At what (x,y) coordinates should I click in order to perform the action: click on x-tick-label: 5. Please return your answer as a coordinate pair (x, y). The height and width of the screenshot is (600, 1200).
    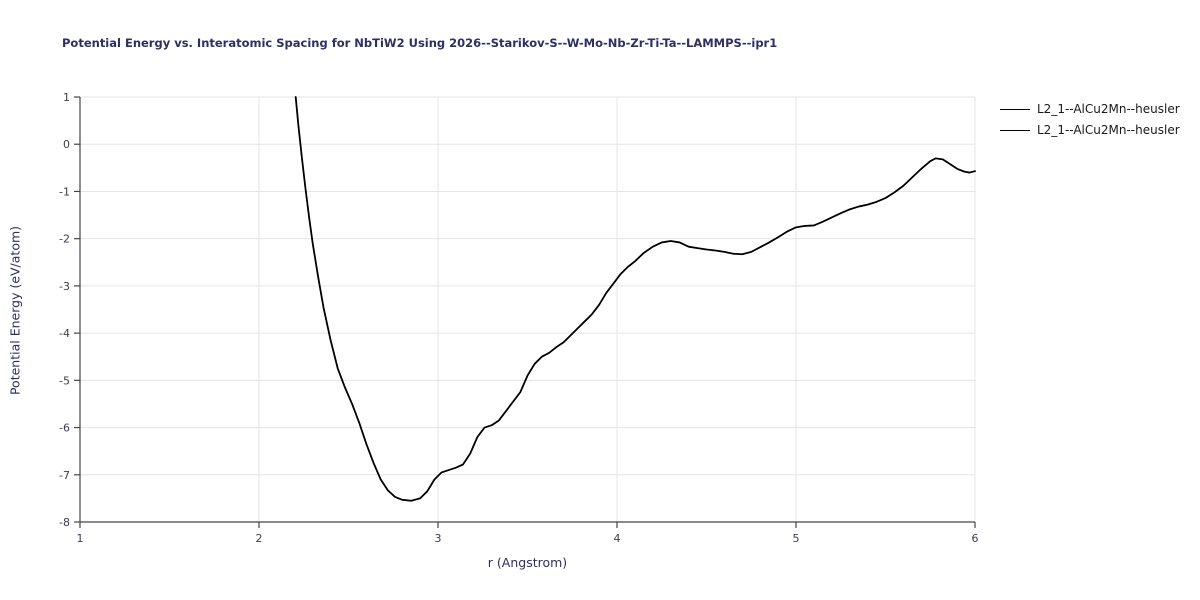
    Looking at the image, I should click on (796, 538).